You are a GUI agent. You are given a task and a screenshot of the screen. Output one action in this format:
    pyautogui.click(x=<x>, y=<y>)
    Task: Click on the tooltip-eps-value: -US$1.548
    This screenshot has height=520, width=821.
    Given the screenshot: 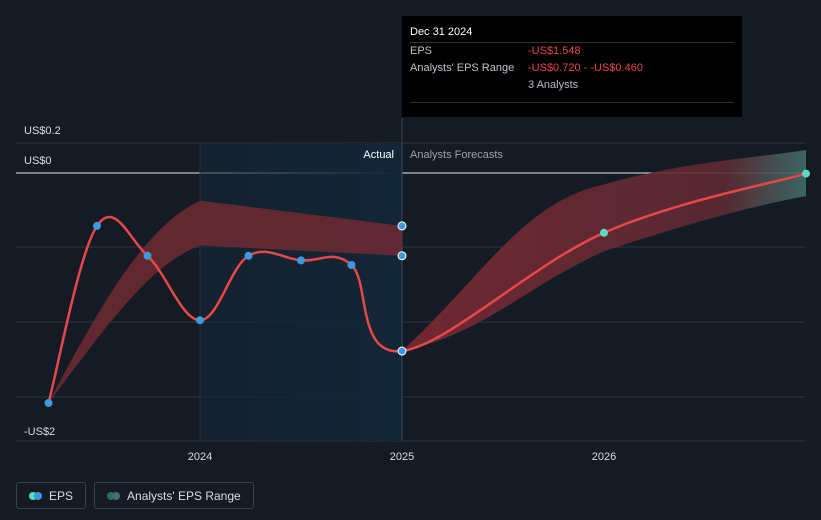 What is the action you would take?
    pyautogui.click(x=554, y=51)
    